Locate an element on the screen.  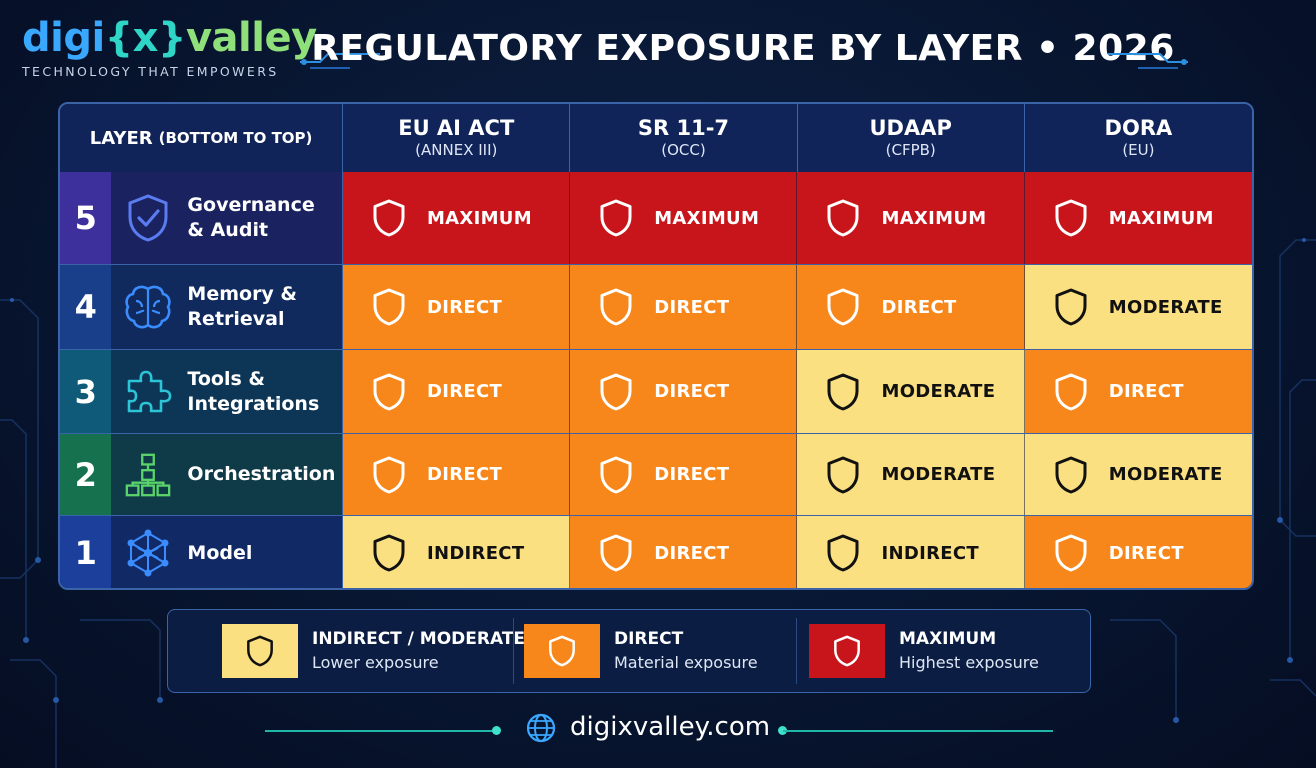
column-sub: (CFPB) is located at coordinates (910, 150).